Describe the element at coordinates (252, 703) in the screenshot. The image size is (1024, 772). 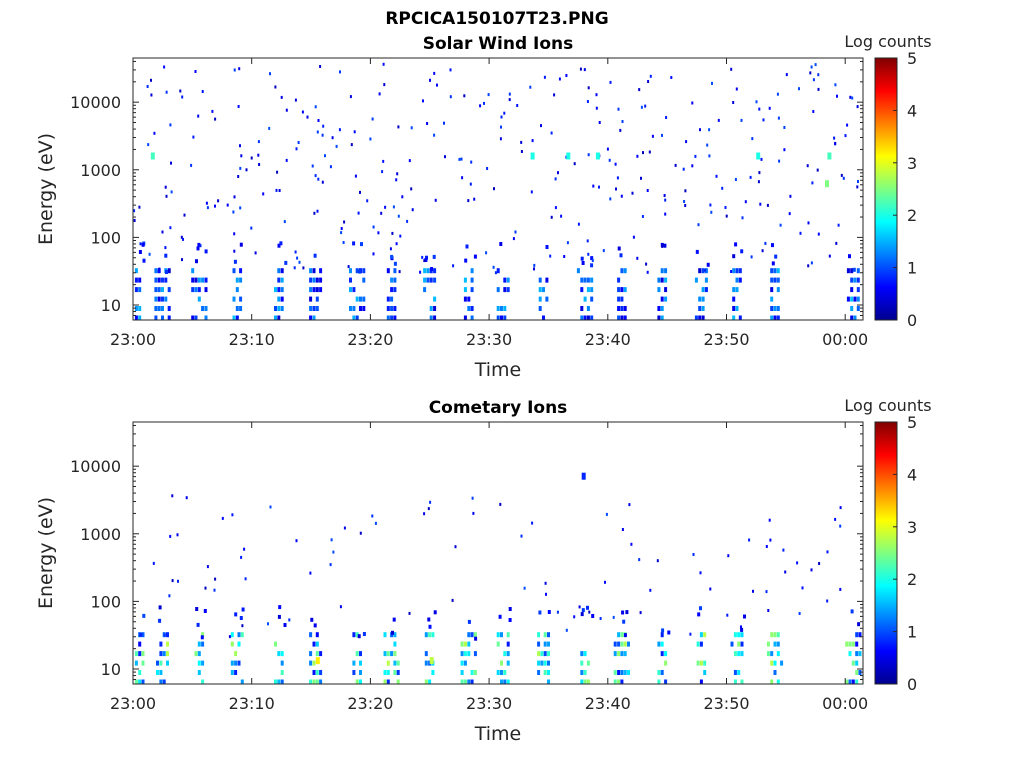
I see `x-tick-label: 23:10` at that location.